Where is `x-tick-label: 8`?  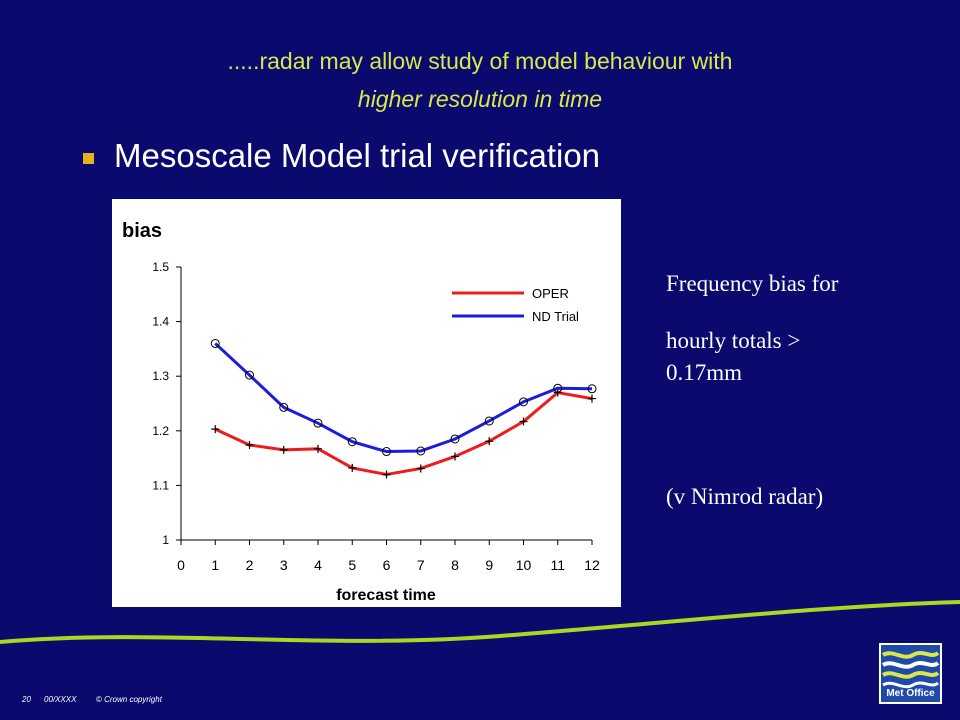 x-tick-label: 8 is located at coordinates (455, 565).